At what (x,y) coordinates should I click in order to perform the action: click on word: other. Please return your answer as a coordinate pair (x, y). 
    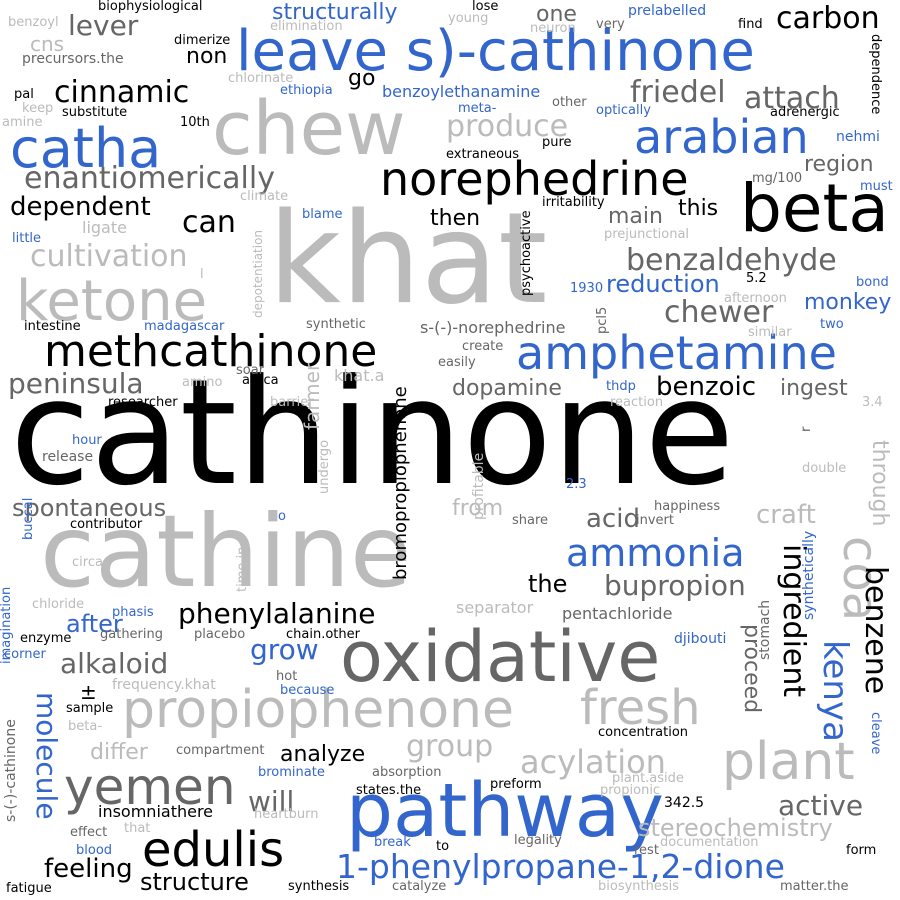
    Looking at the image, I should click on (569, 102).